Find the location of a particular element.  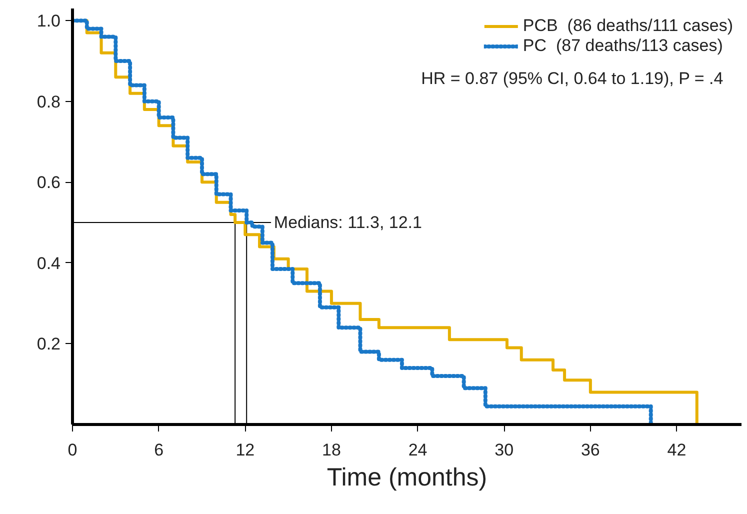

x-axis-title: Time (months) is located at coordinates (407, 478).